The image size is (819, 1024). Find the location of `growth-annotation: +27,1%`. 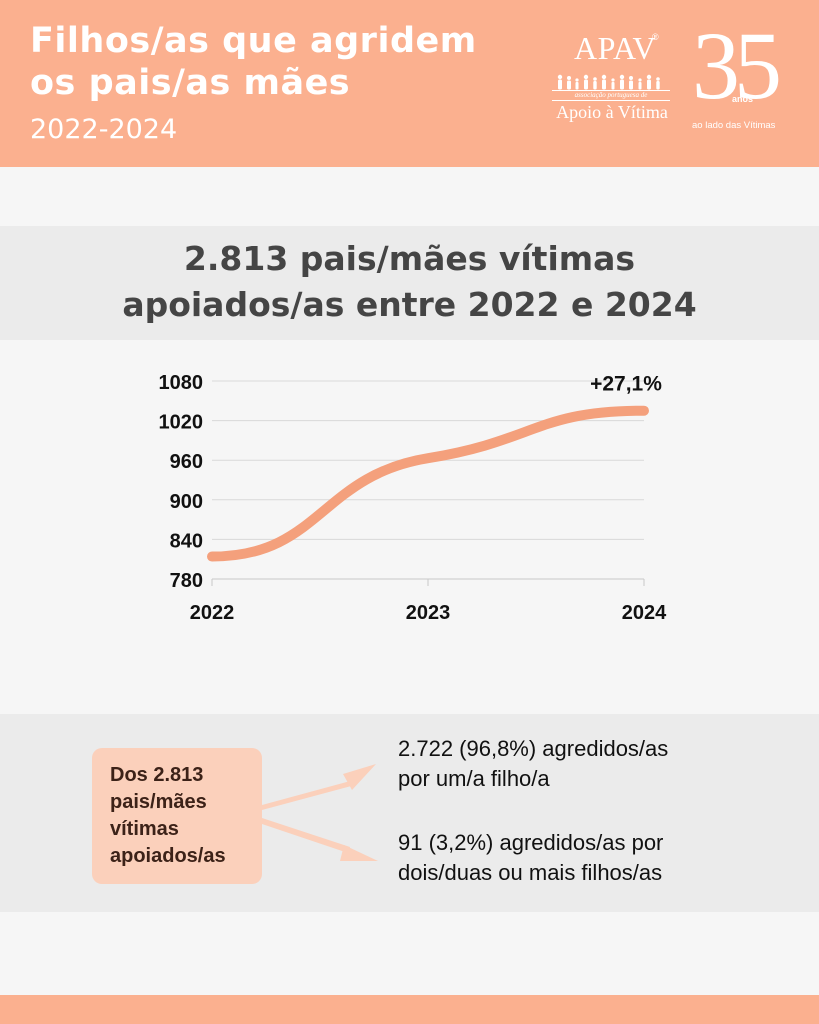

growth-annotation: +27,1% is located at coordinates (626, 384).